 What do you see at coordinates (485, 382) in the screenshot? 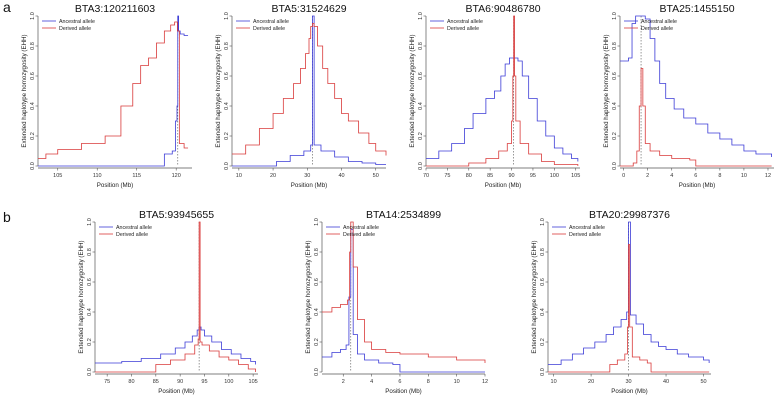
I see `ehh-chart-6-x-tick-label: 12` at bounding box center [485, 382].